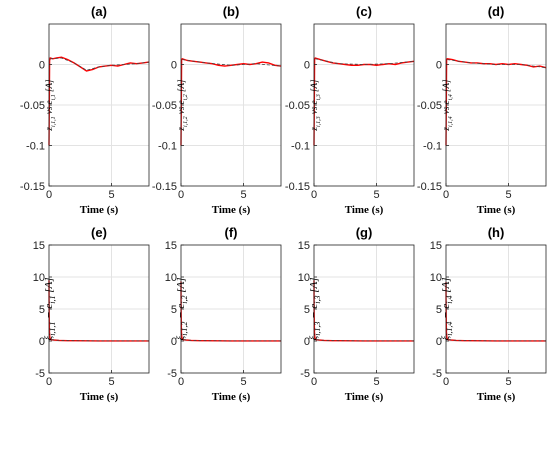  Describe the element at coordinates (364, 232) in the screenshot. I see `panel-title: (g)` at that location.